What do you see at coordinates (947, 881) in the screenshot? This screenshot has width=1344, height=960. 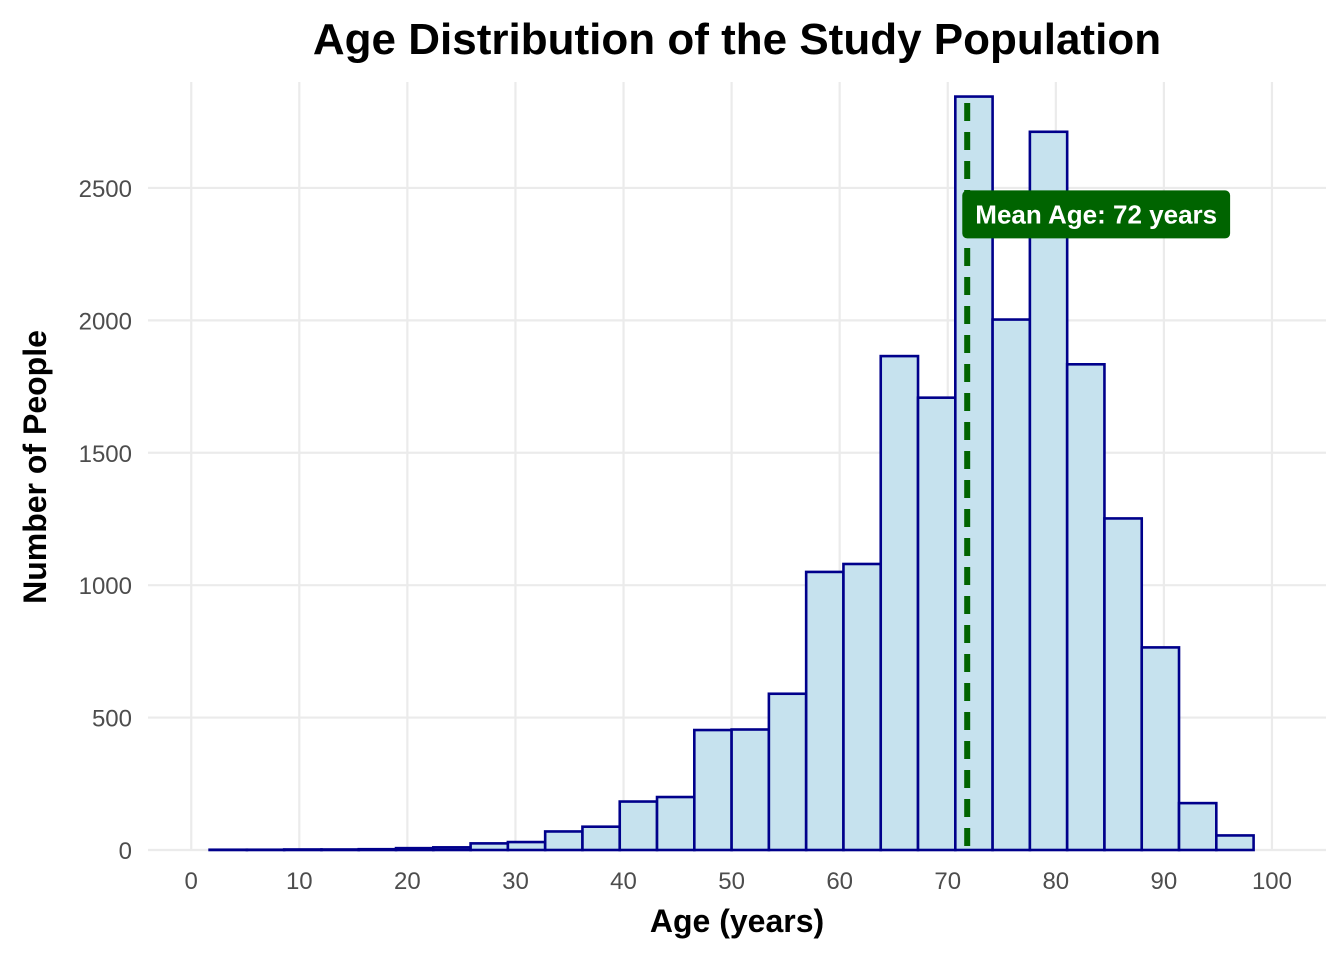 I see `x-tick-label: 70` at bounding box center [947, 881].